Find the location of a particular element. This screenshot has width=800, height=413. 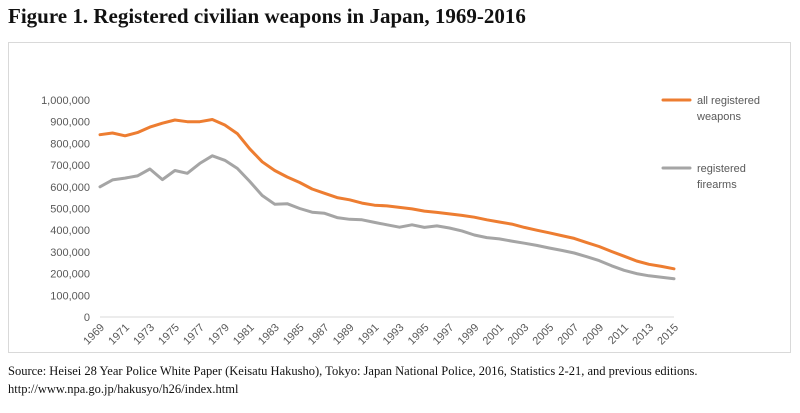

y-tick-label: 800,000 is located at coordinates (70, 144).